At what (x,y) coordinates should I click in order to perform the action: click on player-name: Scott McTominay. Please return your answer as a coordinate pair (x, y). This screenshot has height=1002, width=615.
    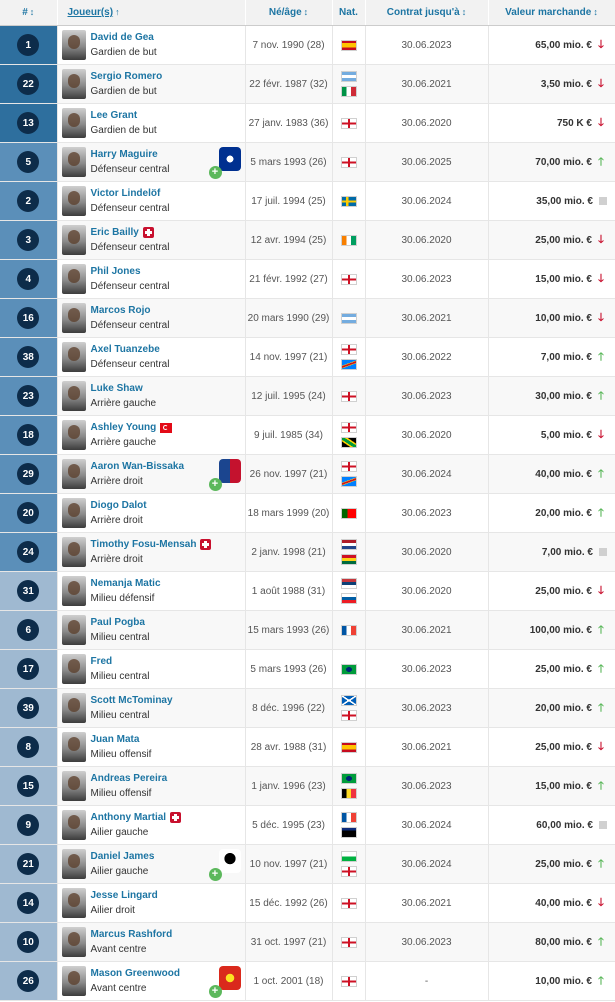
    Looking at the image, I should click on (131, 700).